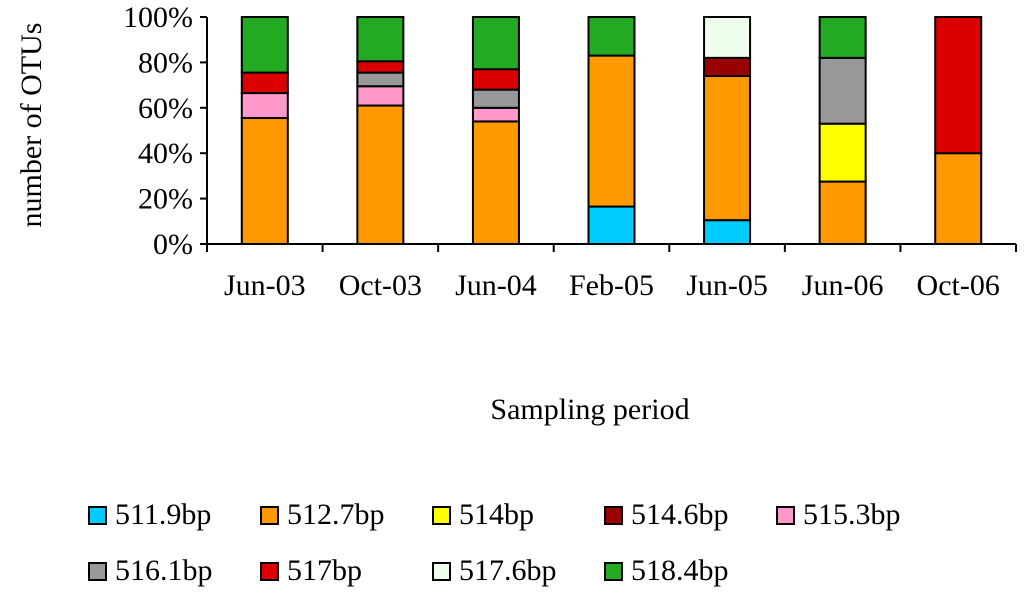  What do you see at coordinates (680, 514) in the screenshot?
I see `legend-label: 514.6bp` at bounding box center [680, 514].